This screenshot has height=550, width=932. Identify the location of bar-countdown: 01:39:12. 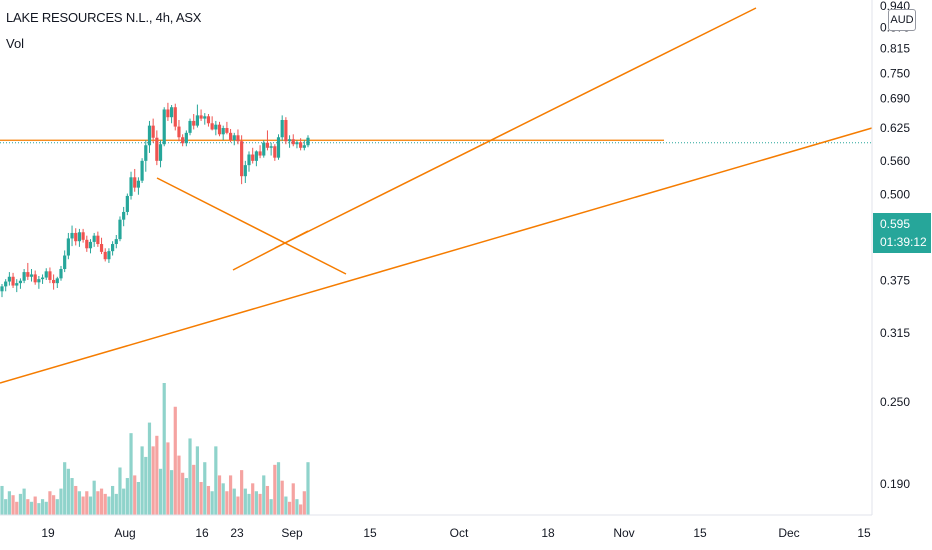
(903, 242).